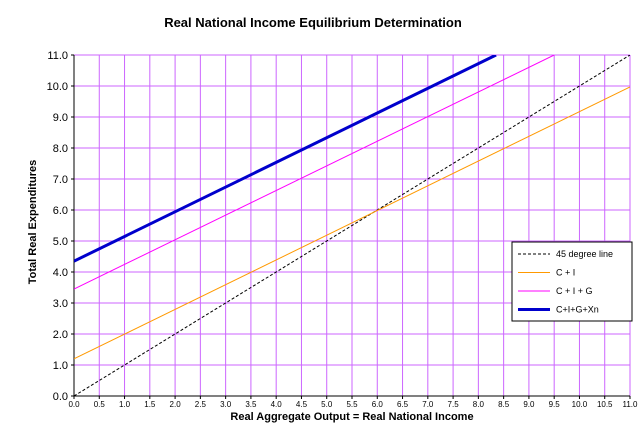  I want to click on x-tick-label: 0.0, so click(74, 404).